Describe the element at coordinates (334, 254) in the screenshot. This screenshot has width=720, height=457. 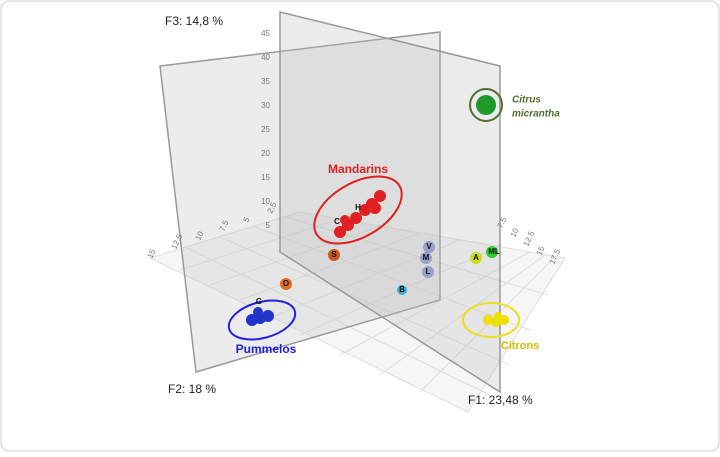
I see `point-label: S` at that location.